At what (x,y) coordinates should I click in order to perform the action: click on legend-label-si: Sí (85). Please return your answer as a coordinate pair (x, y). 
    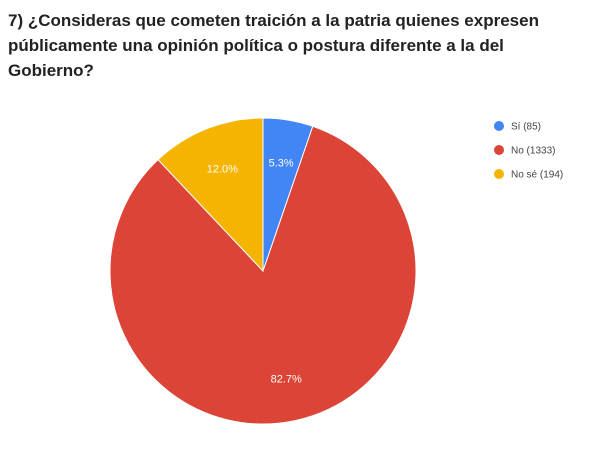
    Looking at the image, I should click on (526, 127).